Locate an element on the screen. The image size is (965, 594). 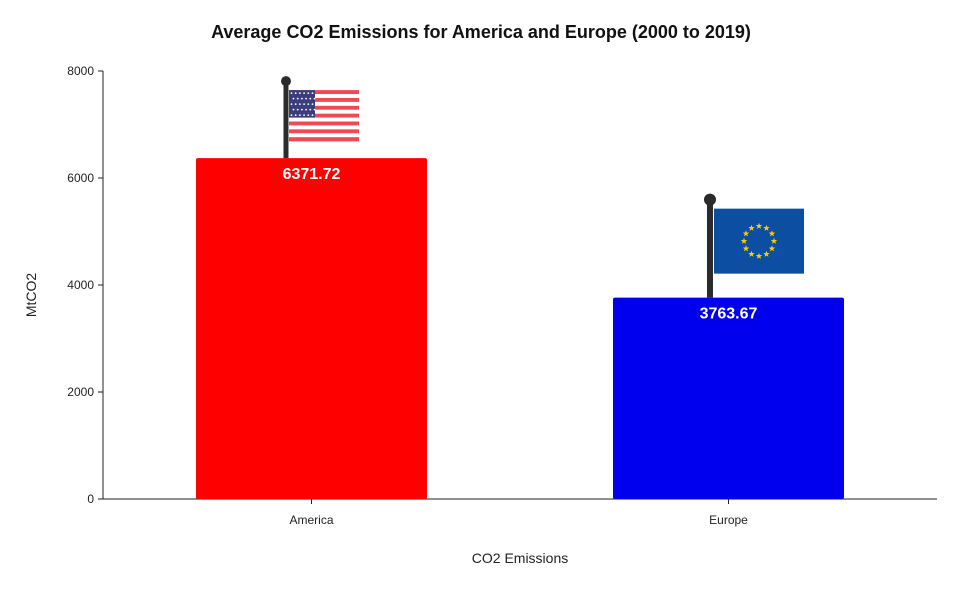
eu-flag-icon is located at coordinates (753, 245).